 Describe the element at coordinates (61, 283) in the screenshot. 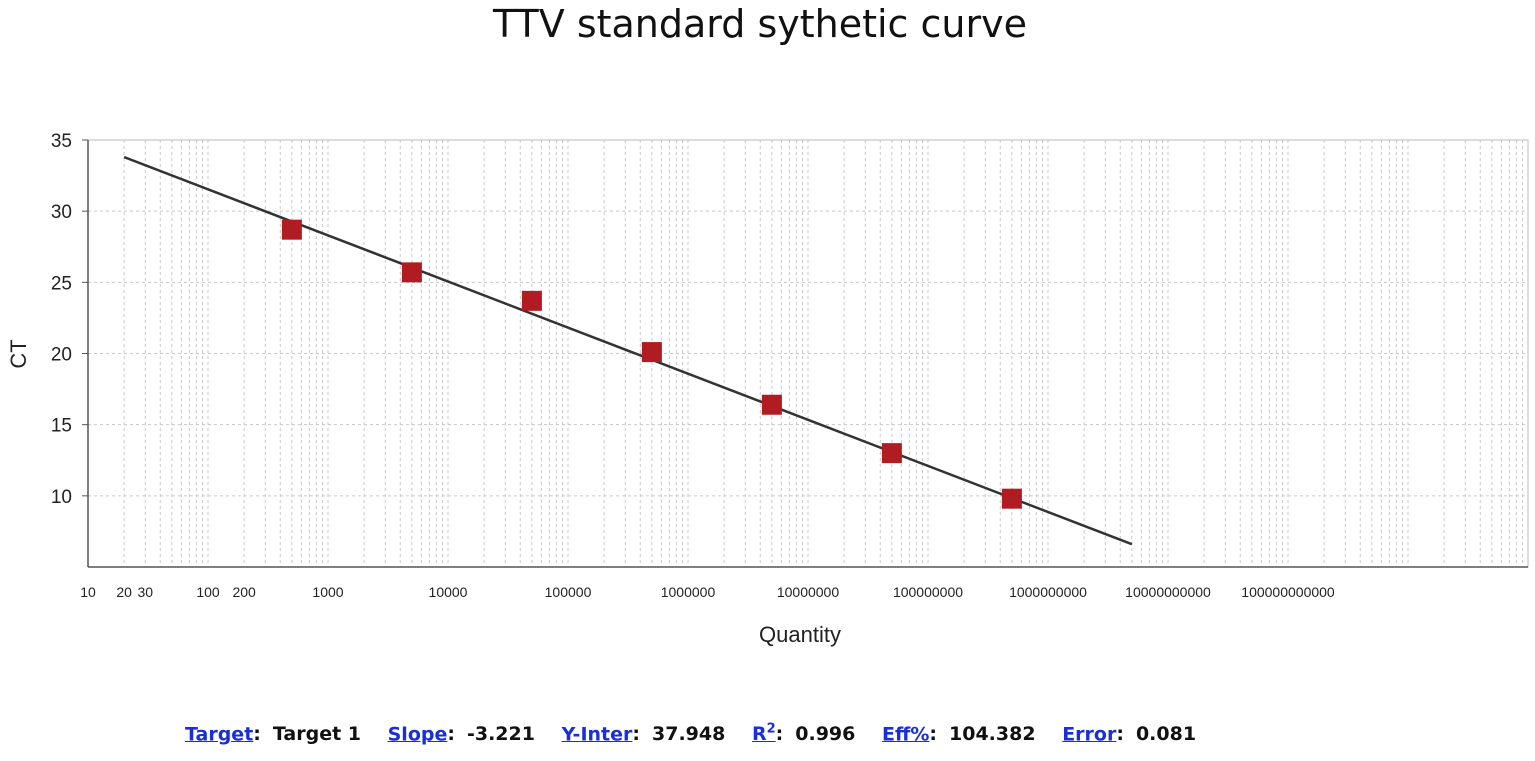

I see `y-tick-label: 25` at that location.